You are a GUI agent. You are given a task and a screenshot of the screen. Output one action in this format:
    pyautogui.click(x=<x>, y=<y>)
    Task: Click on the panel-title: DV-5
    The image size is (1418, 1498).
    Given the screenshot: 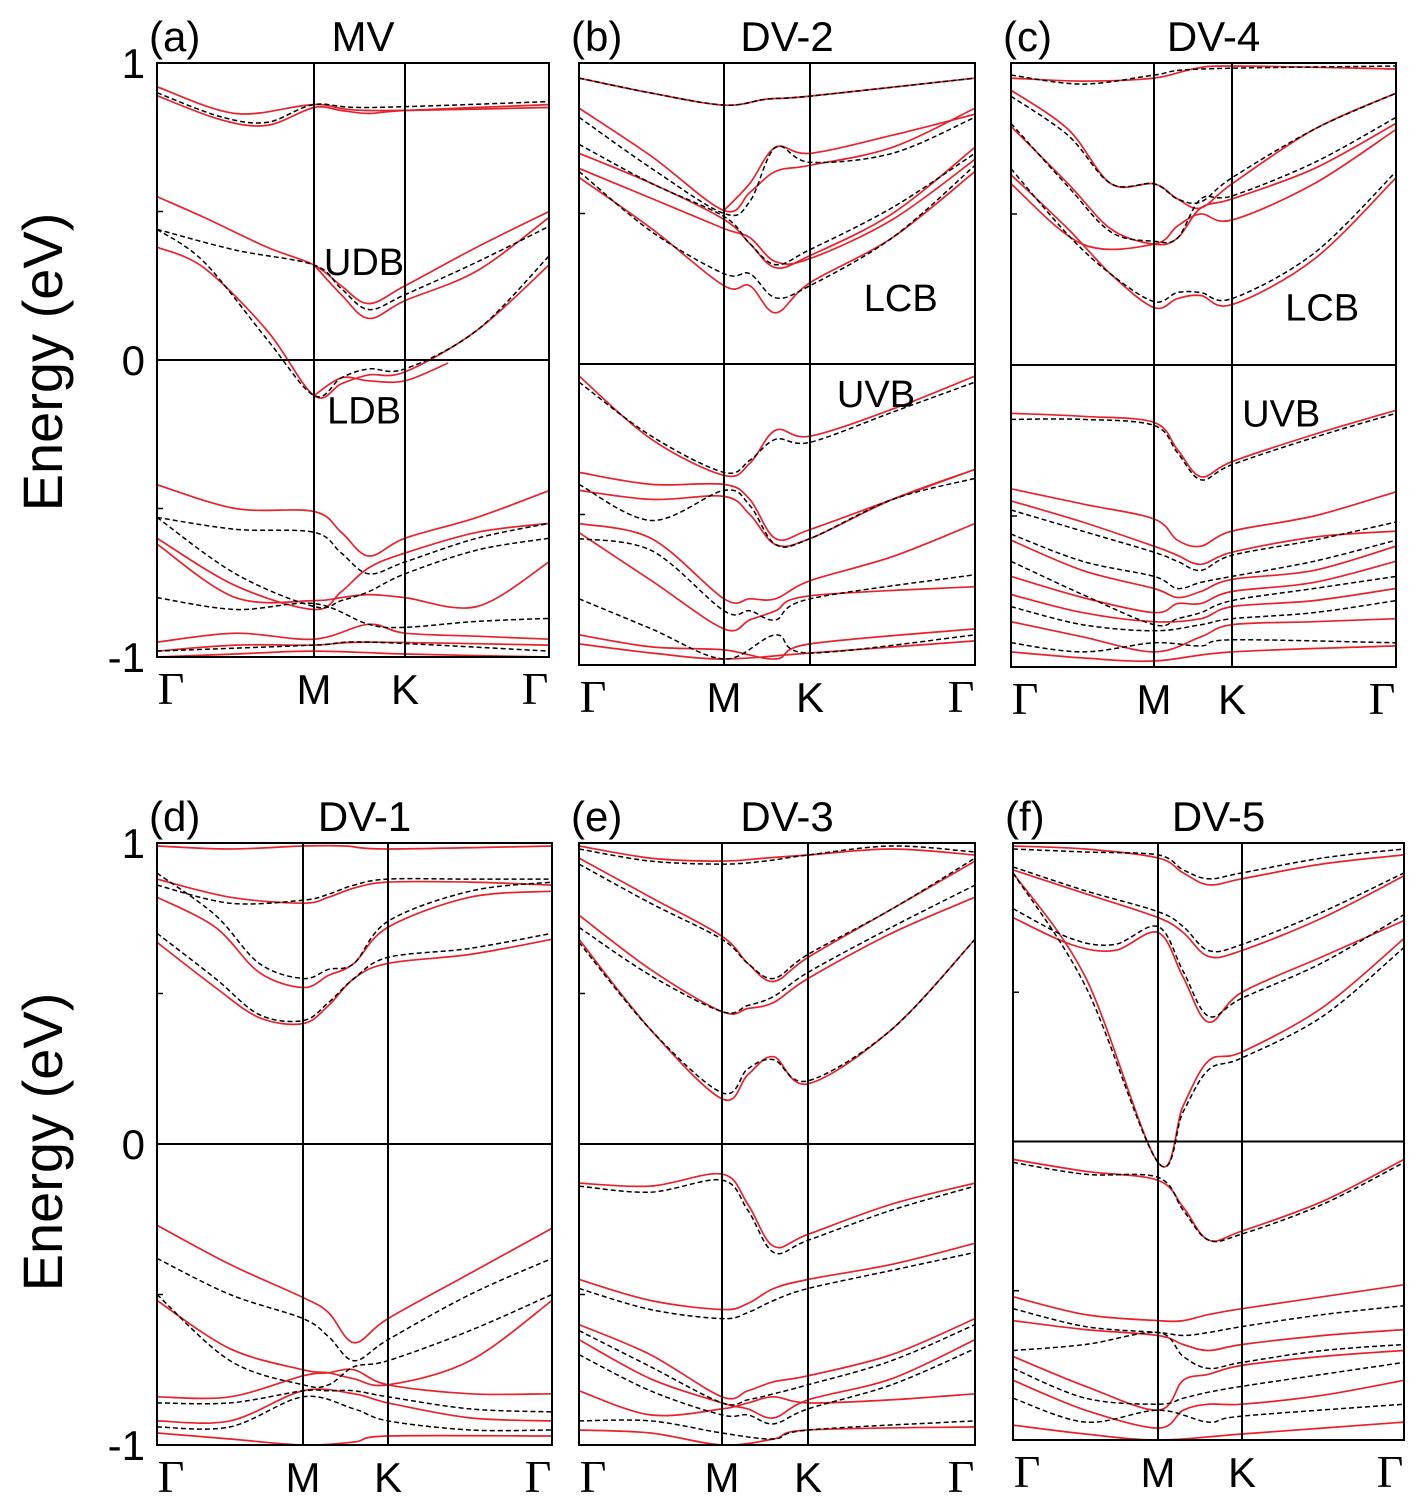 What is the action you would take?
    pyautogui.click(x=1218, y=816)
    